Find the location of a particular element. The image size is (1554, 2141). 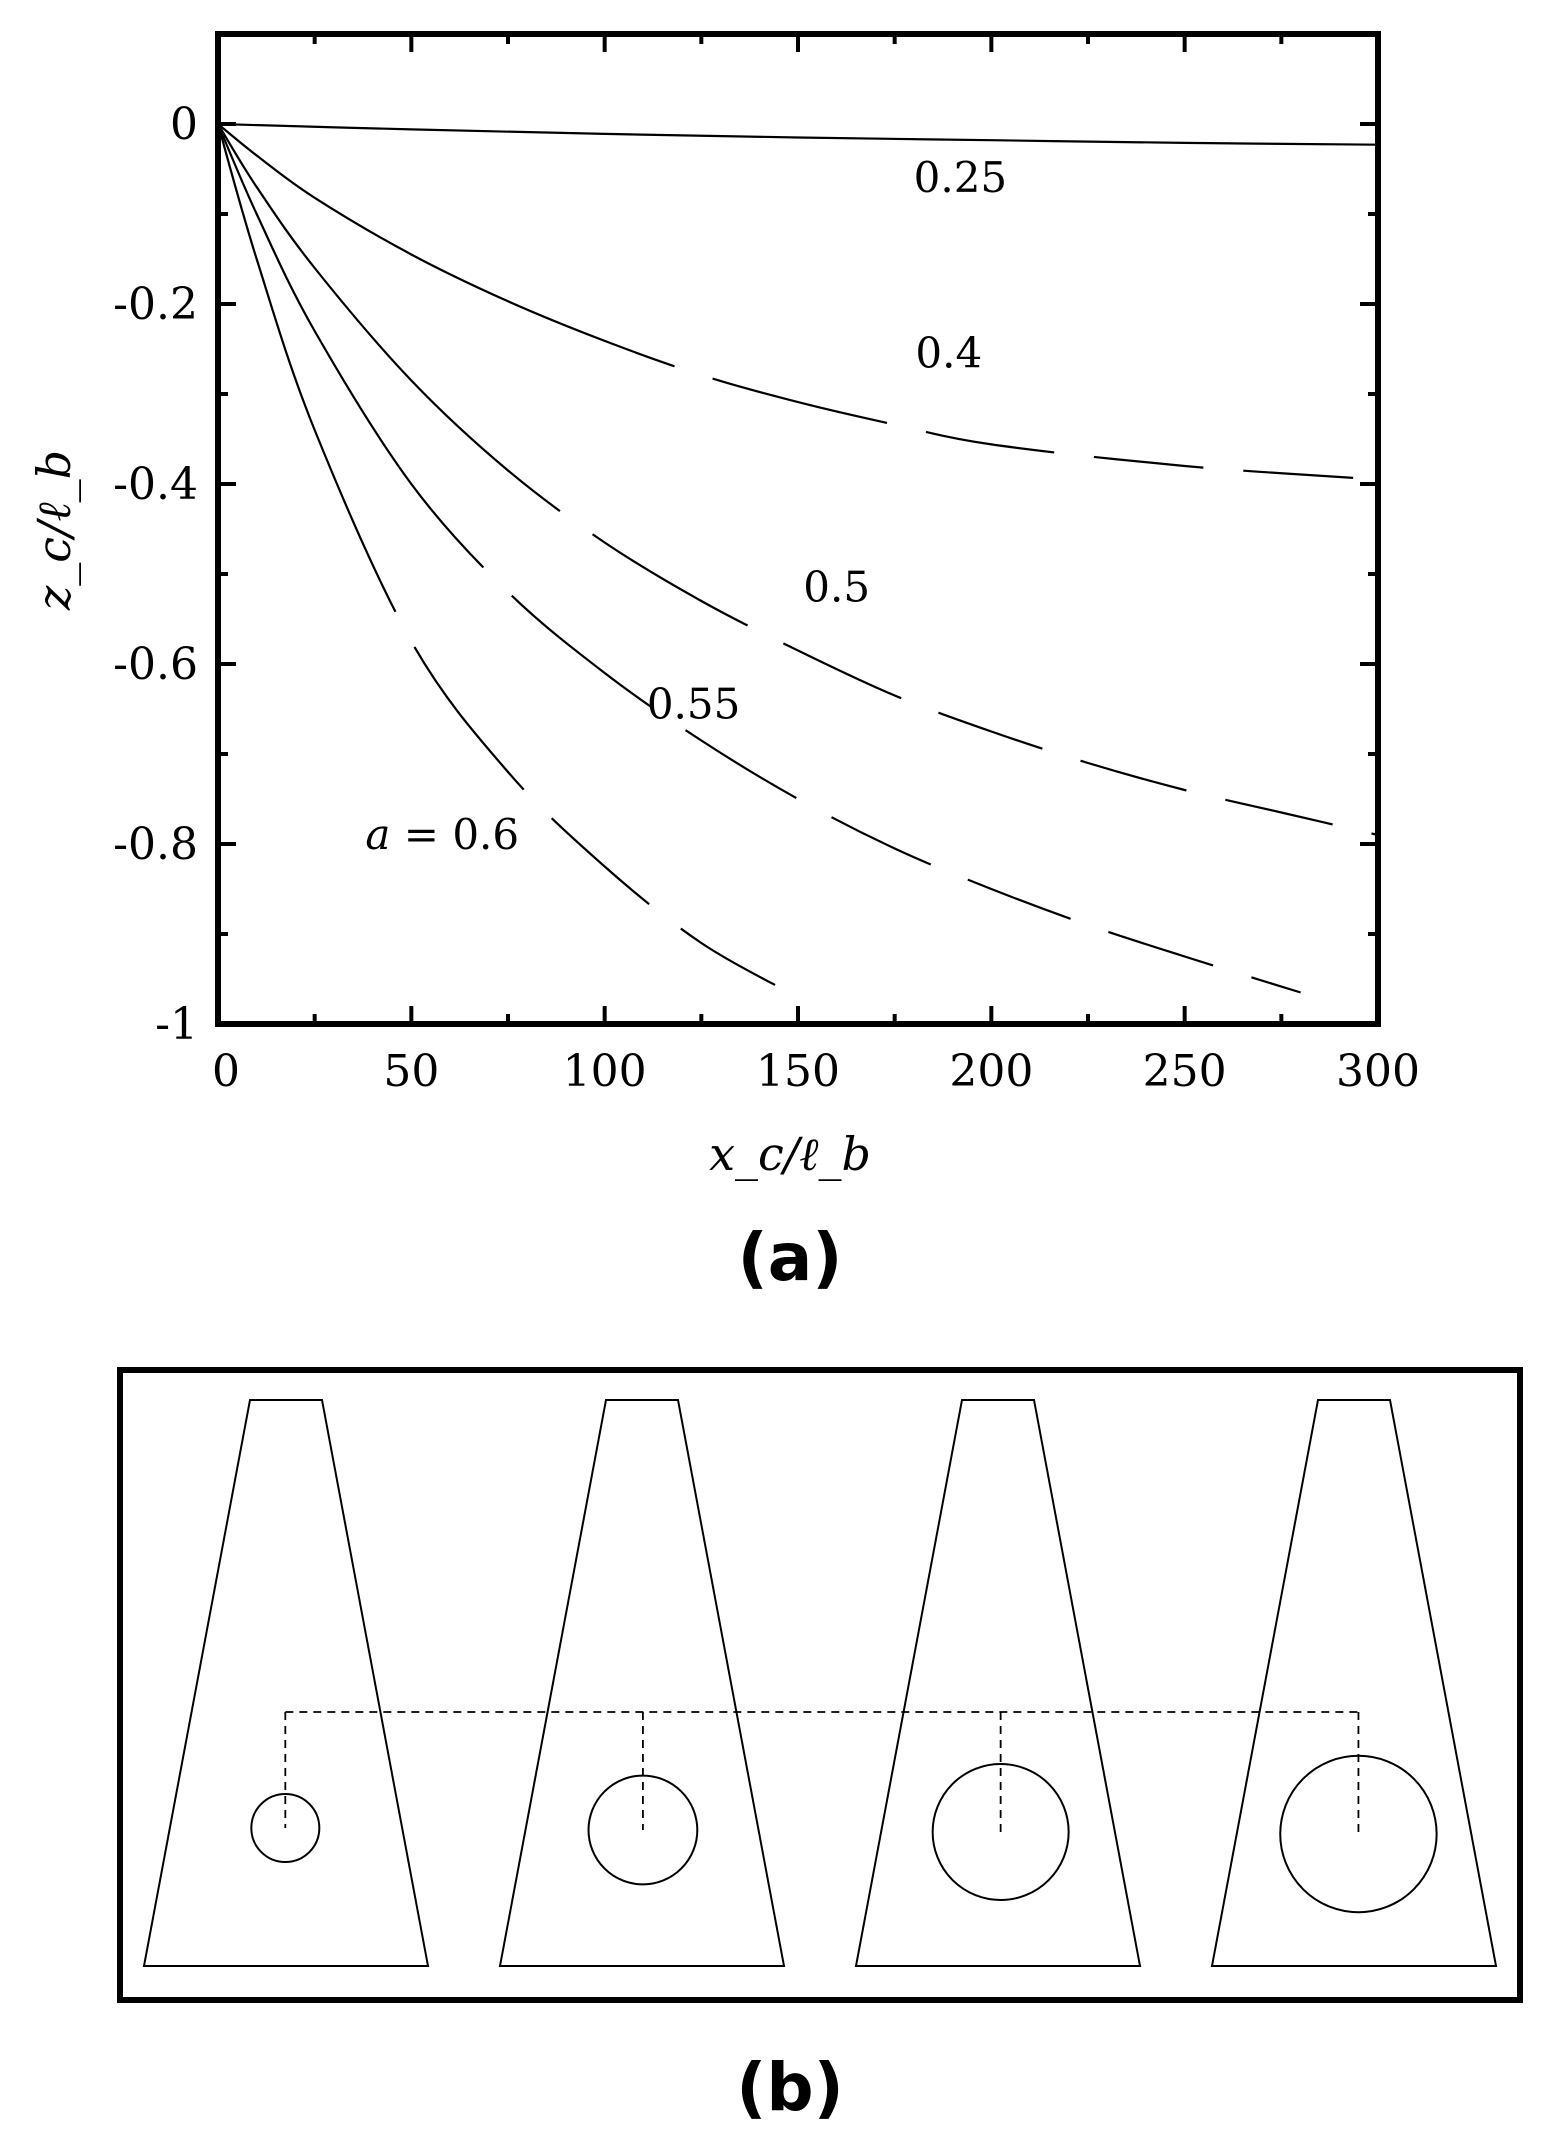

curve-label: 0.25 is located at coordinates (961, 177).